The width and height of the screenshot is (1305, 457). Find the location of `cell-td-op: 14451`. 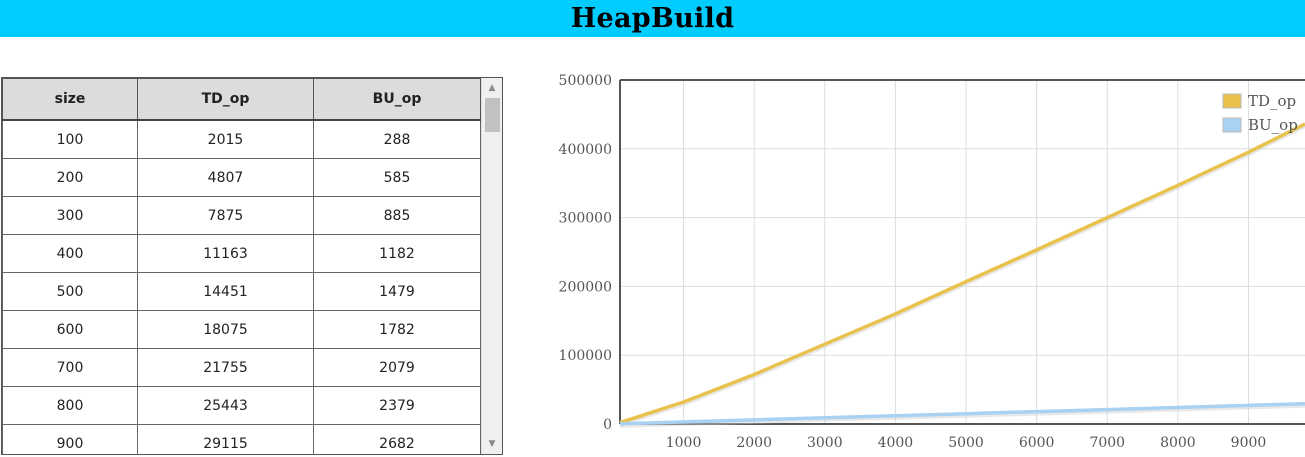

cell-td-op: 14451 is located at coordinates (225, 291).